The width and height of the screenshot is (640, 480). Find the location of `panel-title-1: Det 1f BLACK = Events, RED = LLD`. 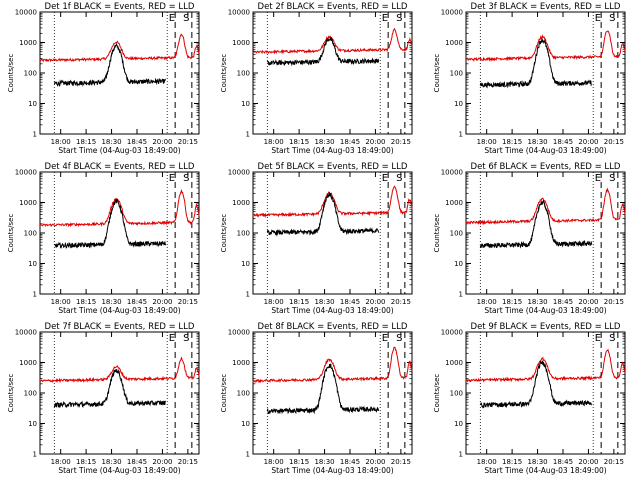

panel-title-1: Det 1f BLACK = Events, RED = LLD is located at coordinates (120, 7).